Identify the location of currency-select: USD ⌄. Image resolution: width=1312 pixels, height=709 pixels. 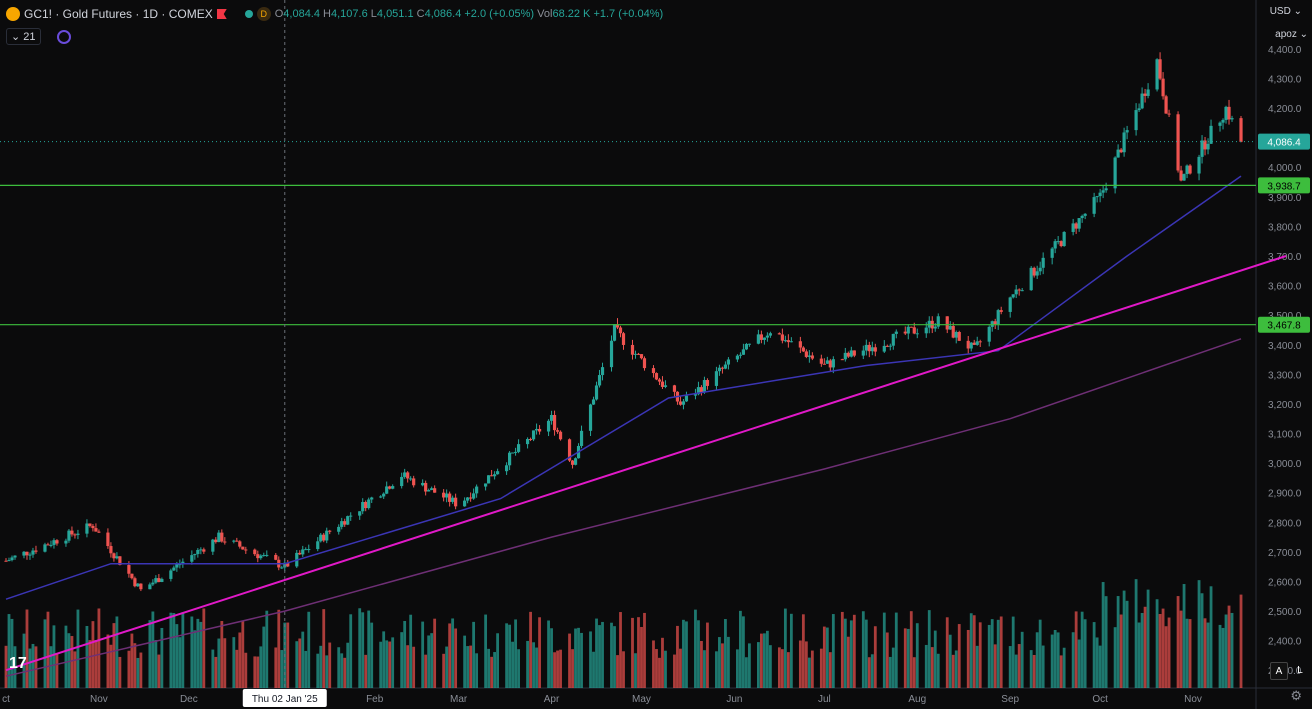
(1285, 11).